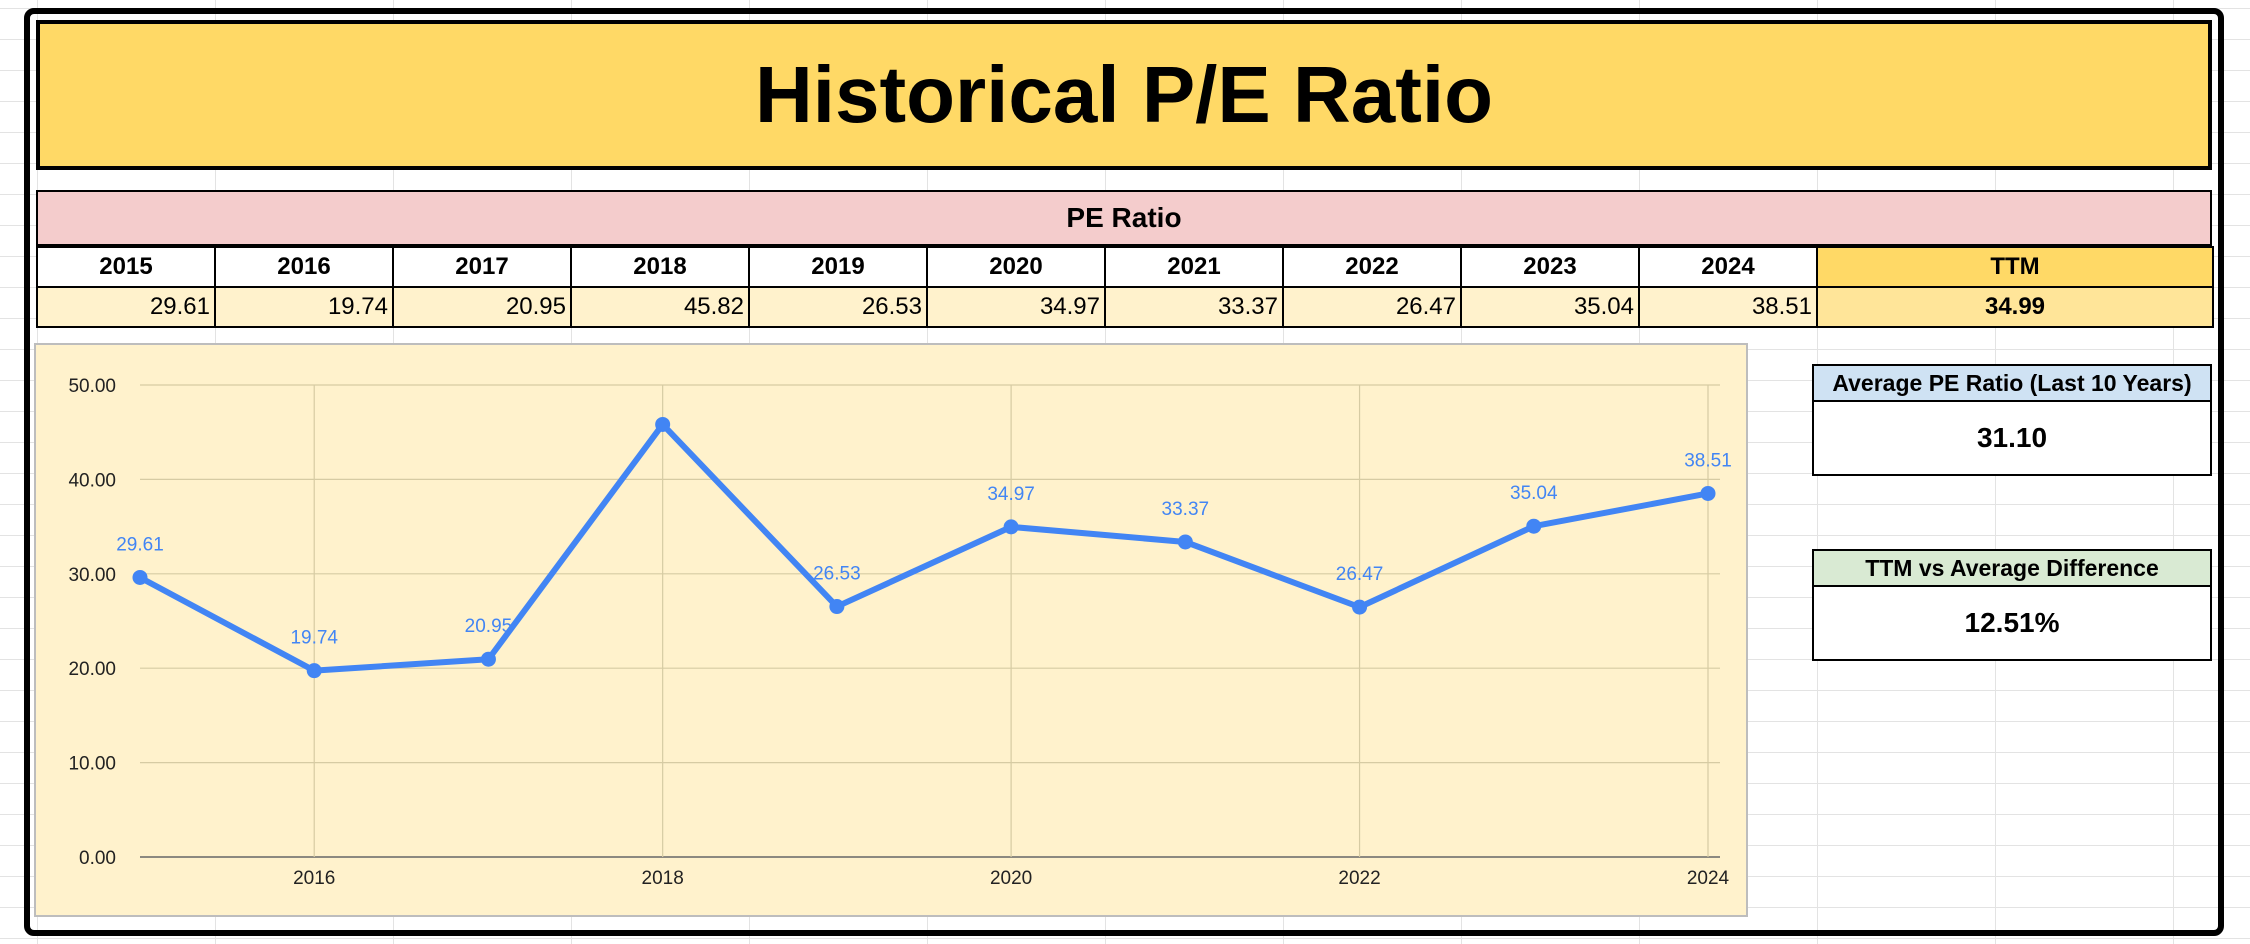 The height and width of the screenshot is (944, 2250). What do you see at coordinates (1124, 218) in the screenshot?
I see `pe-ratio-header: PE Ratio` at bounding box center [1124, 218].